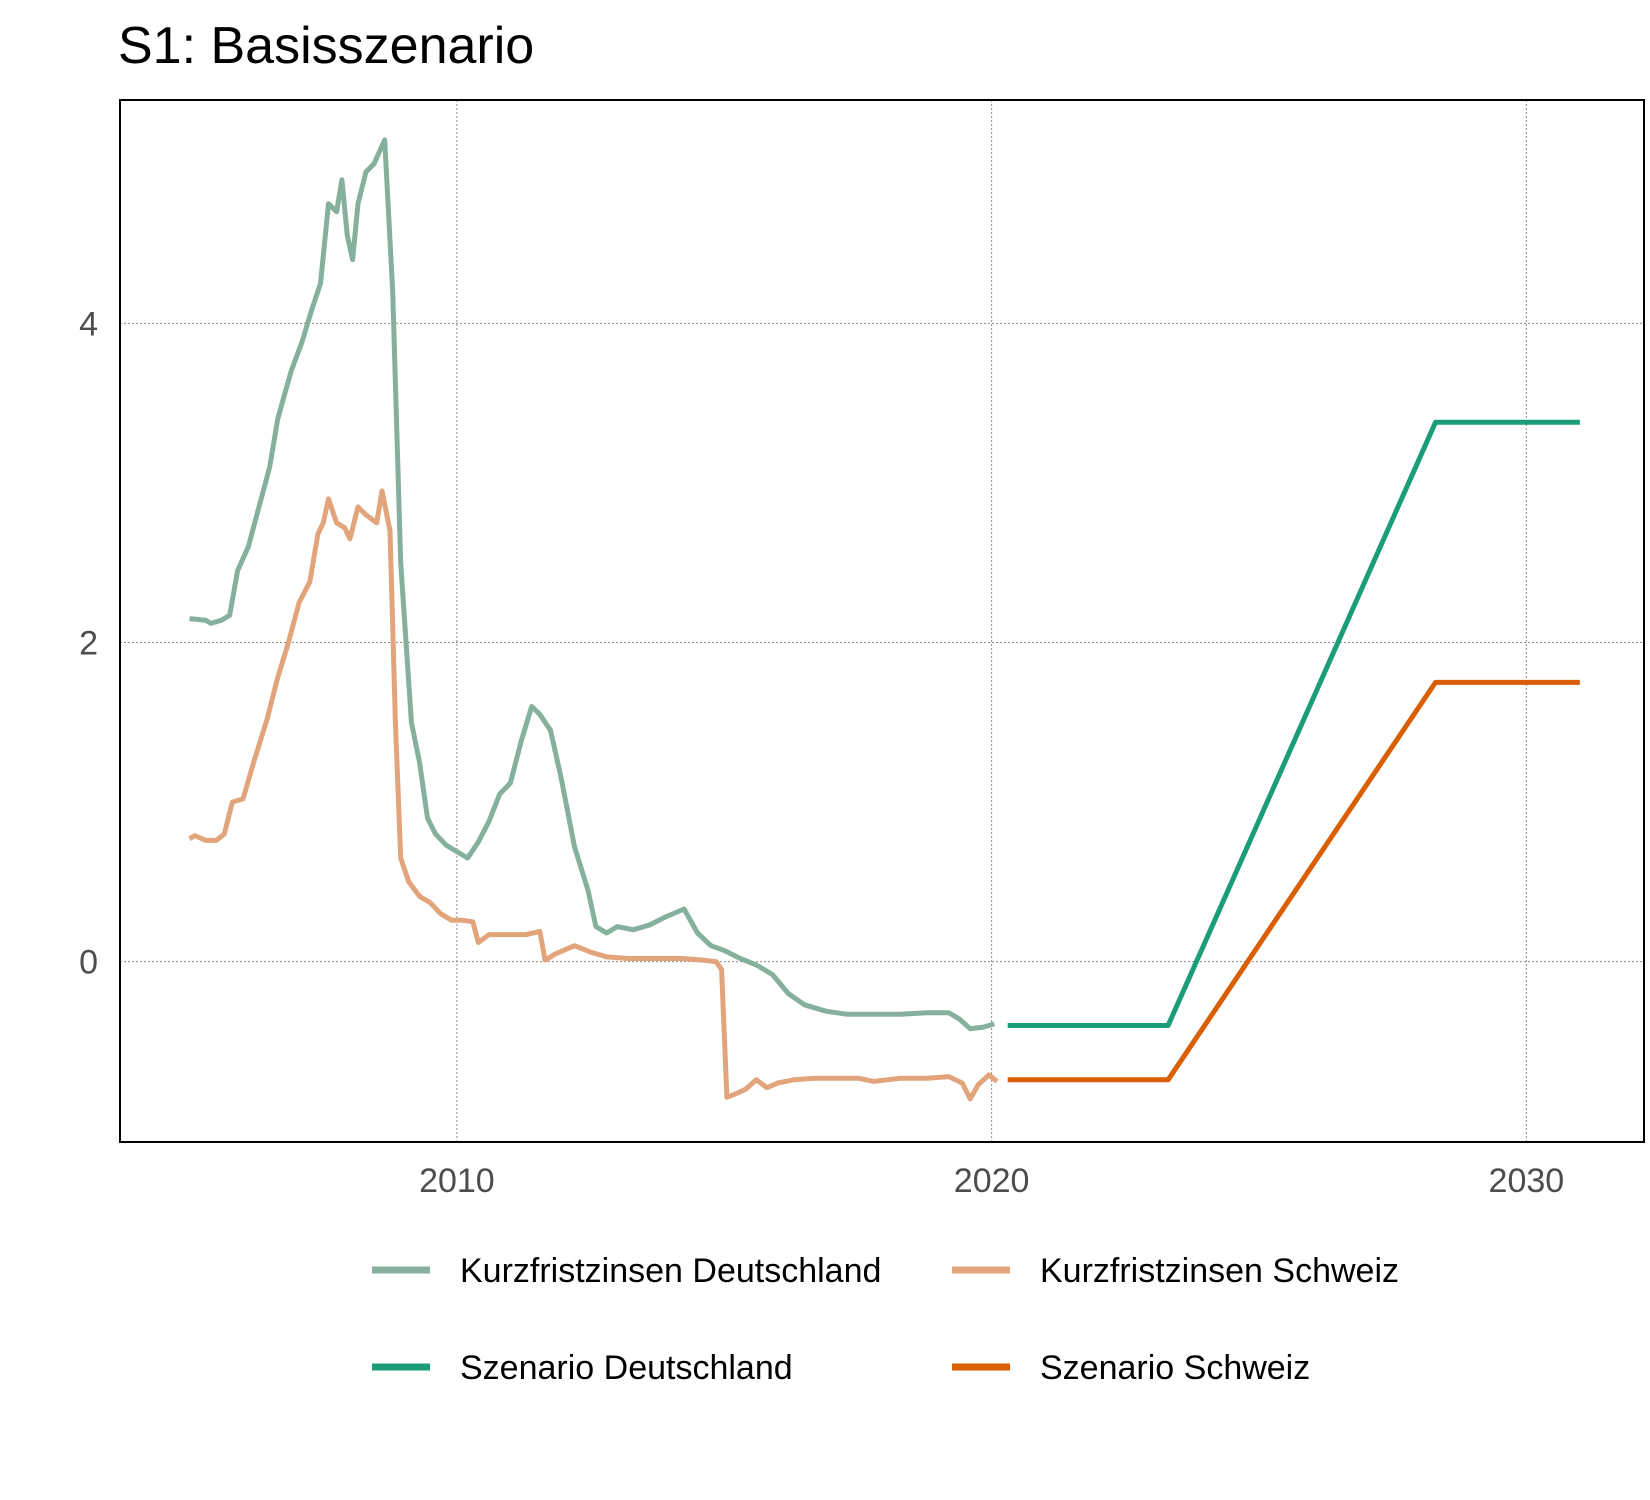 The height and width of the screenshot is (1500, 1650). I want to click on y-tick-label: 0, so click(88, 963).